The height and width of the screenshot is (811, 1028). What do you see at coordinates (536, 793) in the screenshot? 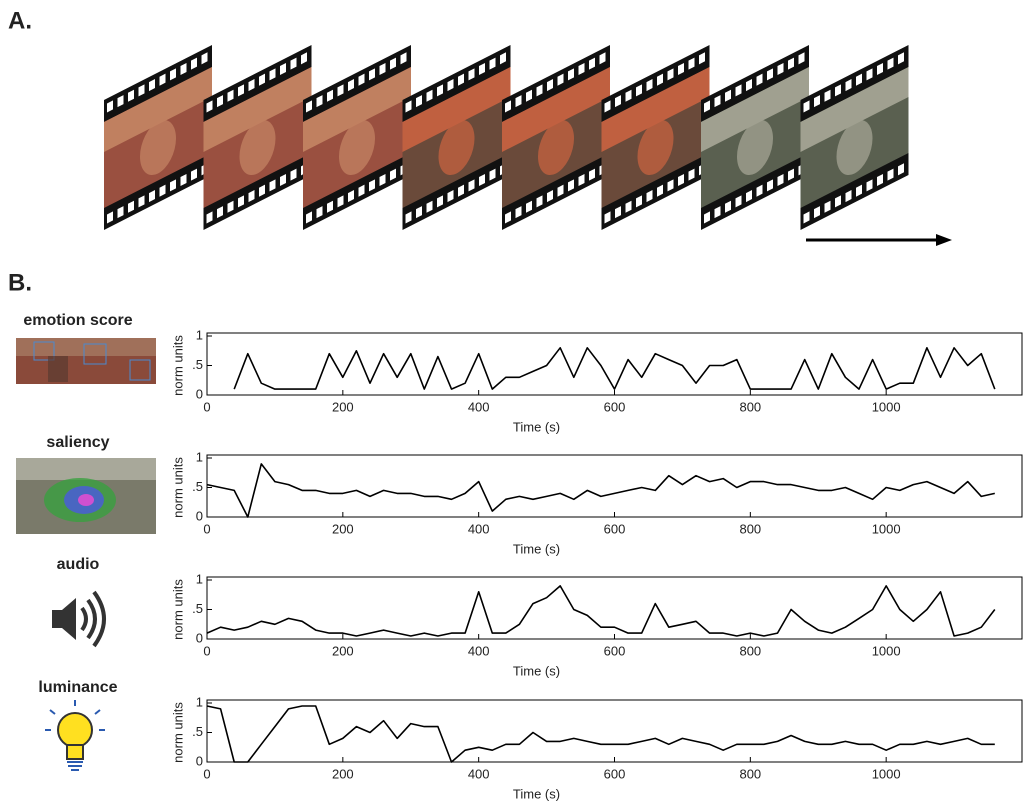
I see `x-axis-label: Time (s)` at bounding box center [536, 793].